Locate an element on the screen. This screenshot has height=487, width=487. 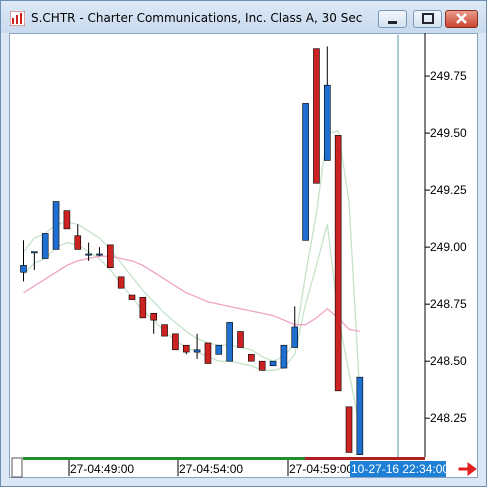
y-tick-label: 248.75 is located at coordinates (448, 304).